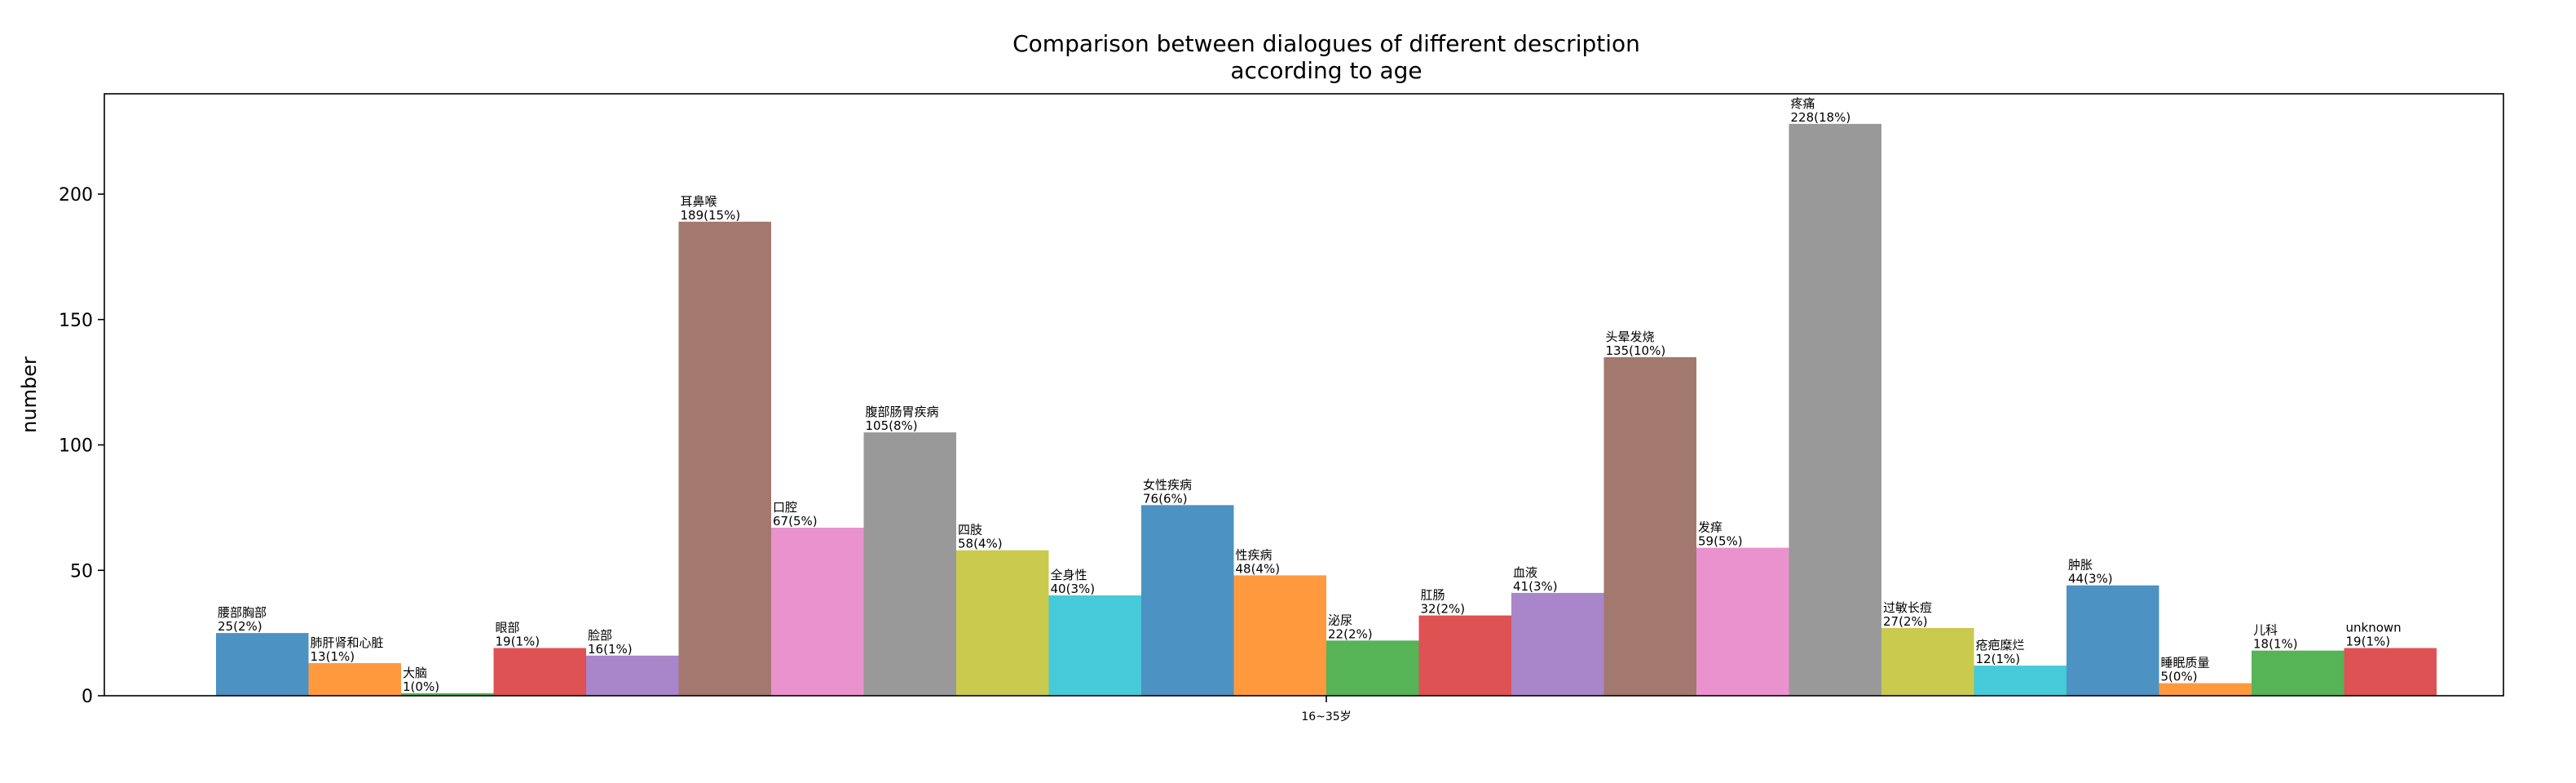 Image resolution: width=2576 pixels, height=783 pixels. Describe the element at coordinates (699, 201) in the screenshot. I see `bar-name-label-5: 耳鼻喉` at that location.